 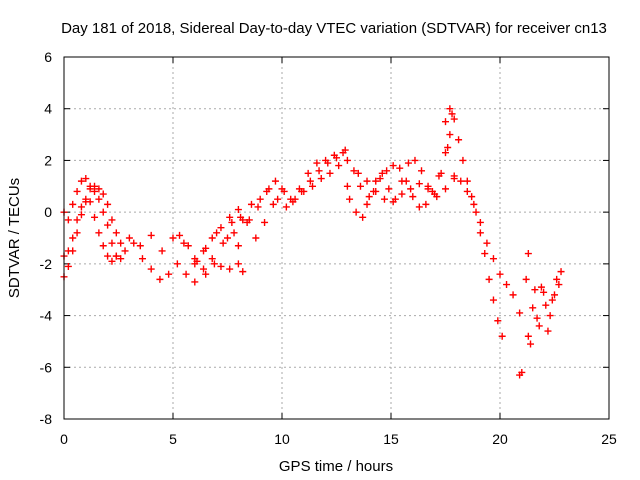 What do you see at coordinates (487, 244) in the screenshot?
I see `series-track-m` at bounding box center [487, 244].